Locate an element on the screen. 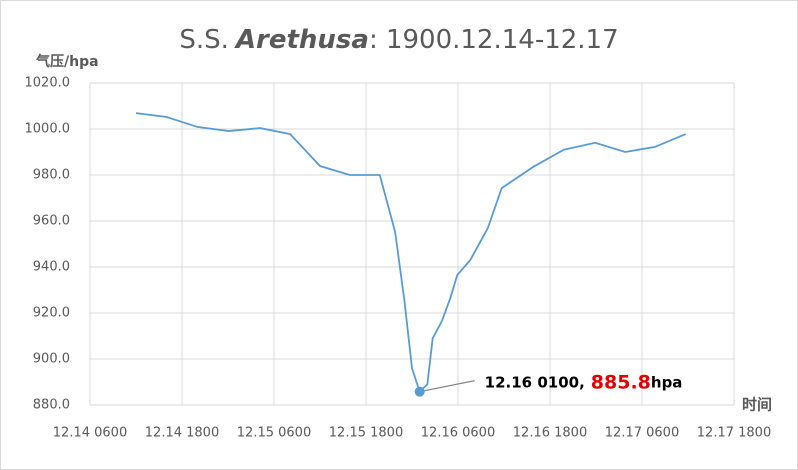 Image resolution: width=798 pixels, height=470 pixels. x-tick-label: 12.14 1800 is located at coordinates (182, 433).